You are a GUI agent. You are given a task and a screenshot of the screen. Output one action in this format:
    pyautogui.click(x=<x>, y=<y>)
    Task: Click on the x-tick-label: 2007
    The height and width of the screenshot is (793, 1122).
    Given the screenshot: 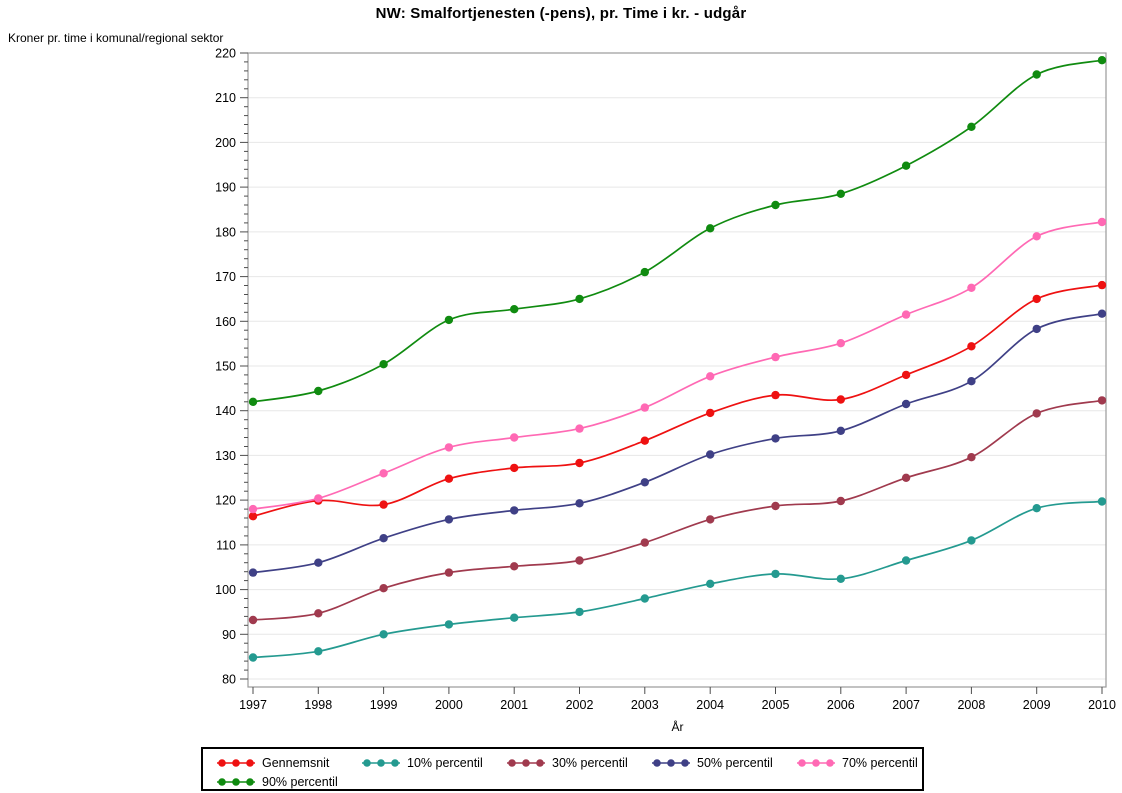 What is the action you would take?
    pyautogui.click(x=906, y=705)
    